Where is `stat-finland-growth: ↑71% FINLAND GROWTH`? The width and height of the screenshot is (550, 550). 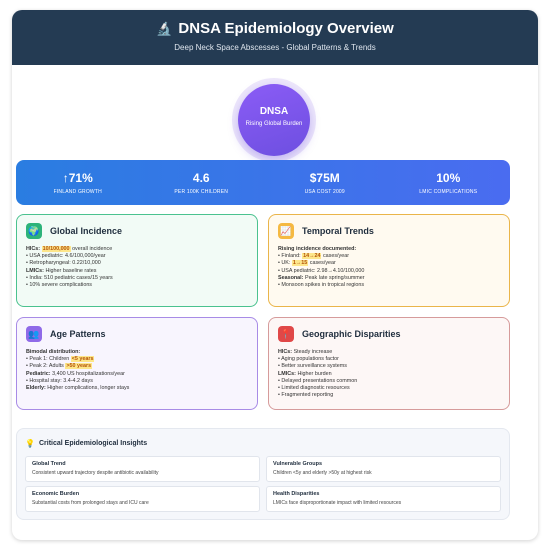
stat-finland-growth: ↑71% FINLAND GROWTH is located at coordinates (78, 183).